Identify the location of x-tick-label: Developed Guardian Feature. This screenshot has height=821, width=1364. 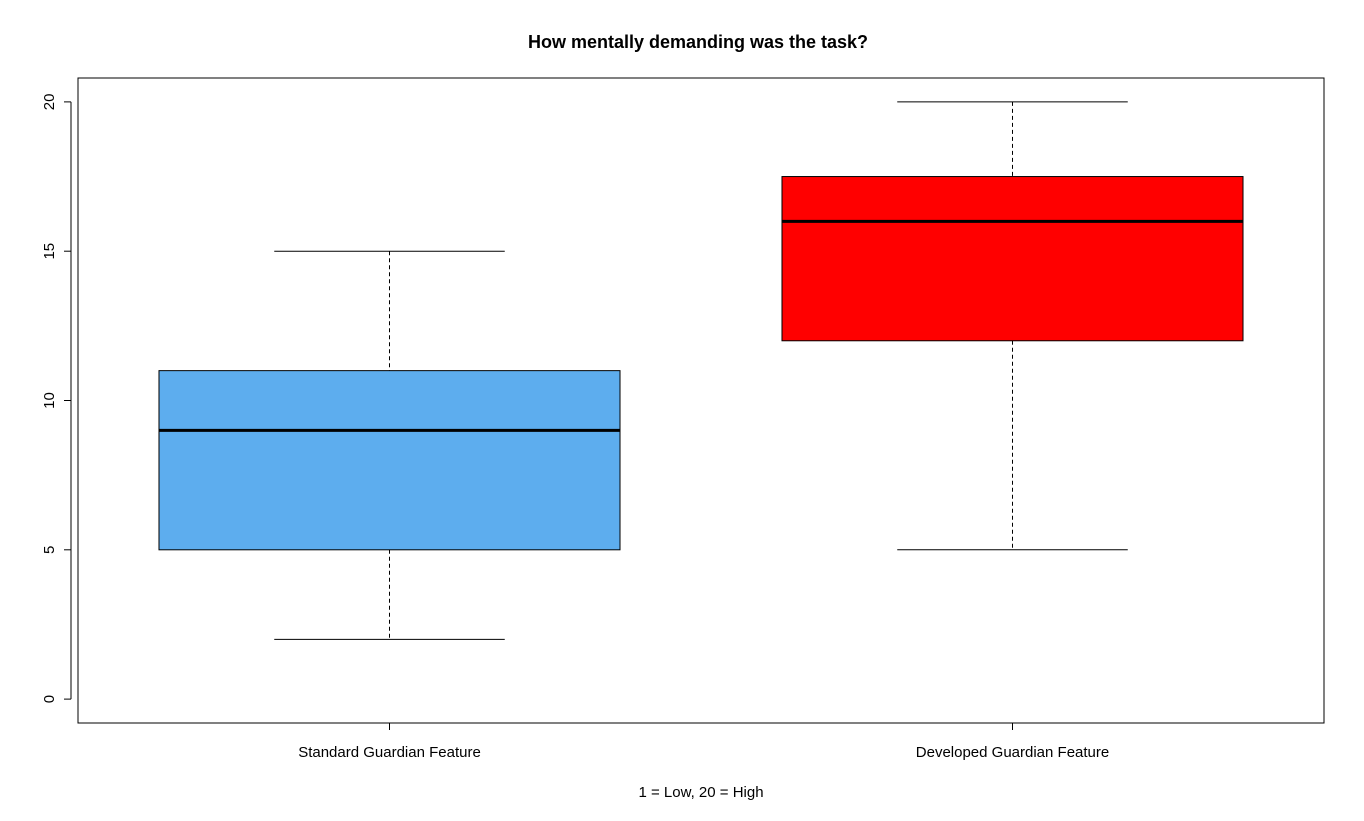
(1012, 752).